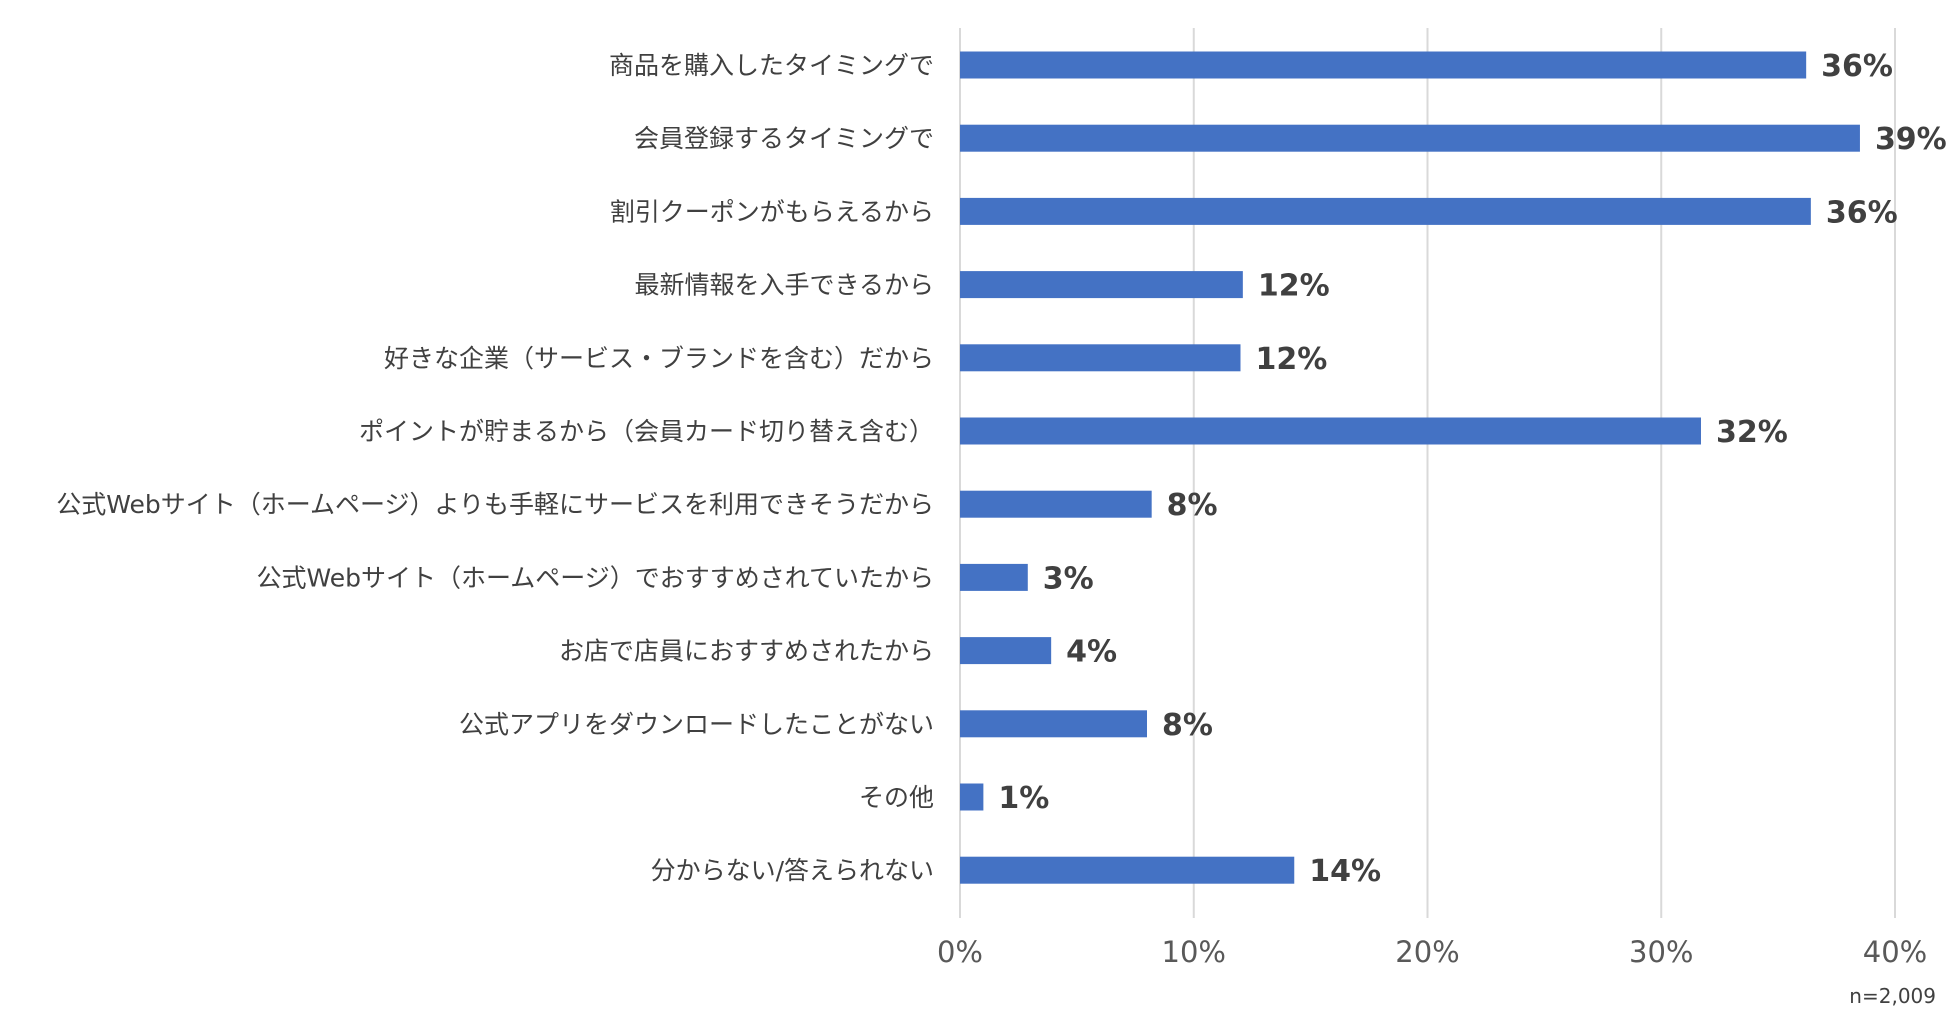 Image resolution: width=1950 pixels, height=1028 pixels. Describe the element at coordinates (784, 285) in the screenshot. I see `category-label: 最新情報を入手できるから` at that location.